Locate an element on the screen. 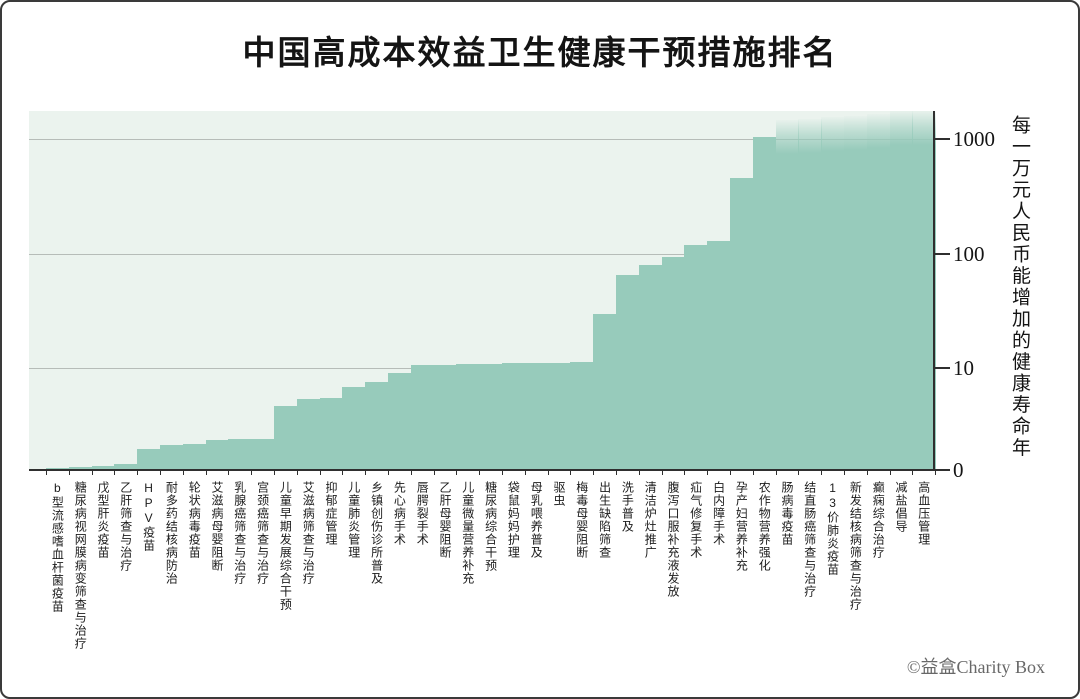 The width and height of the screenshot is (1080, 699). x-axis-label: 出生缺陷筛查 is located at coordinates (604, 520).